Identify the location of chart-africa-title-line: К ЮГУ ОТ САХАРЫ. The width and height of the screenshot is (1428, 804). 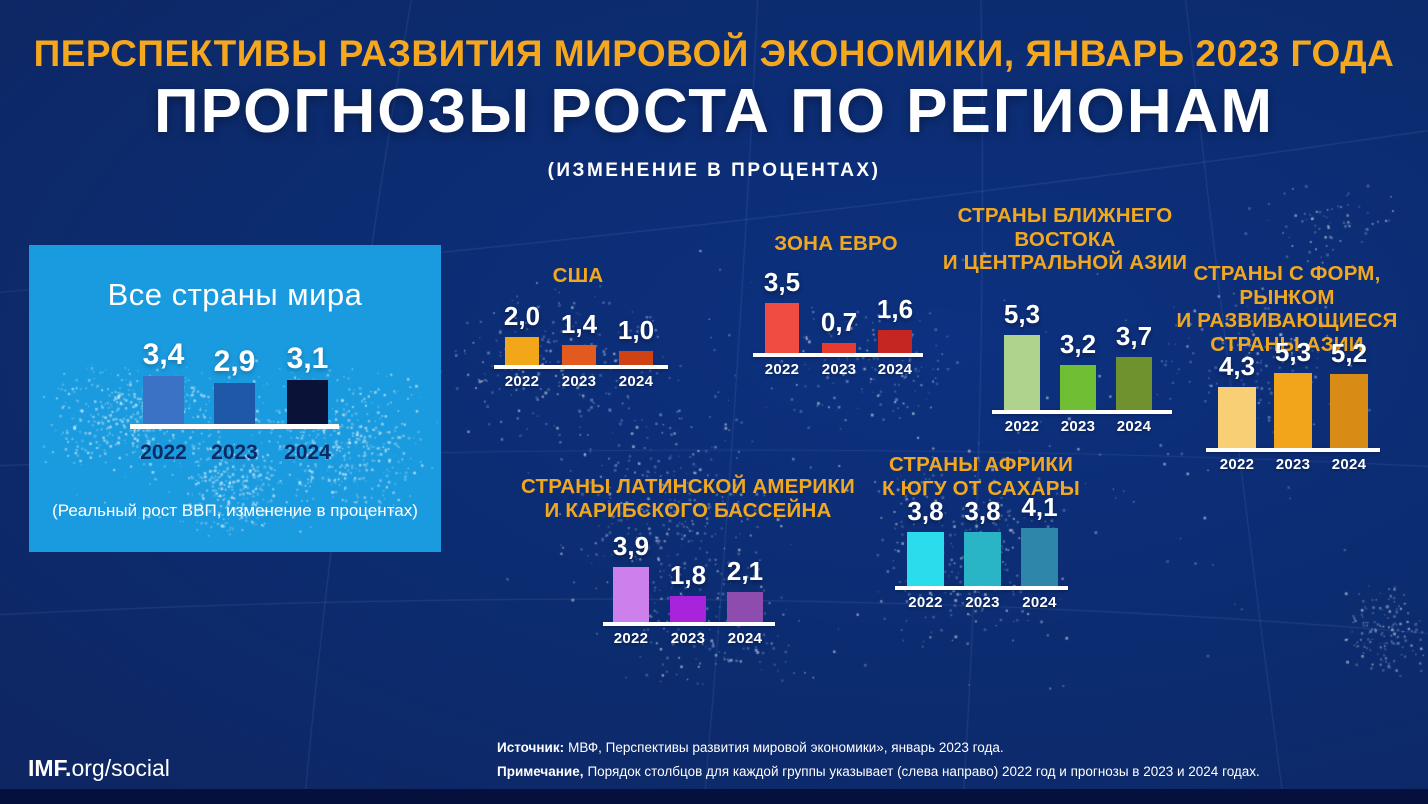
(981, 488).